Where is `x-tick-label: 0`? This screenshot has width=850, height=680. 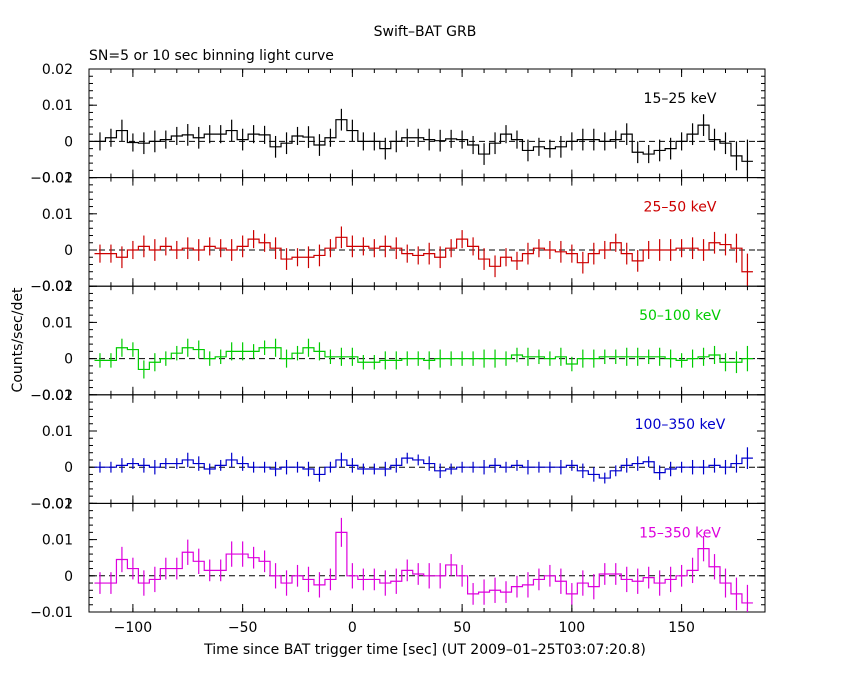
x-tick-label: 0 is located at coordinates (352, 628).